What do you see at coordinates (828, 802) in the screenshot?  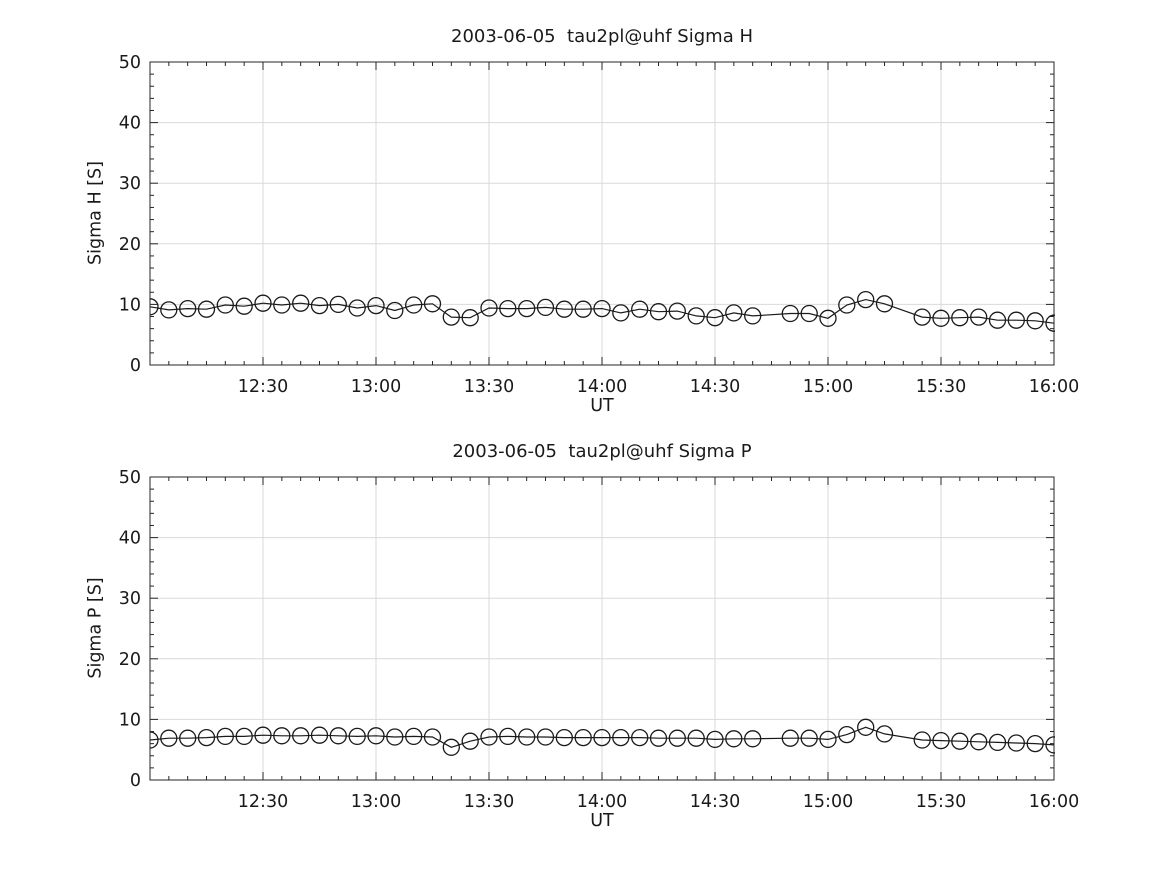 I see `x-tick-label: 15:00` at bounding box center [828, 802].